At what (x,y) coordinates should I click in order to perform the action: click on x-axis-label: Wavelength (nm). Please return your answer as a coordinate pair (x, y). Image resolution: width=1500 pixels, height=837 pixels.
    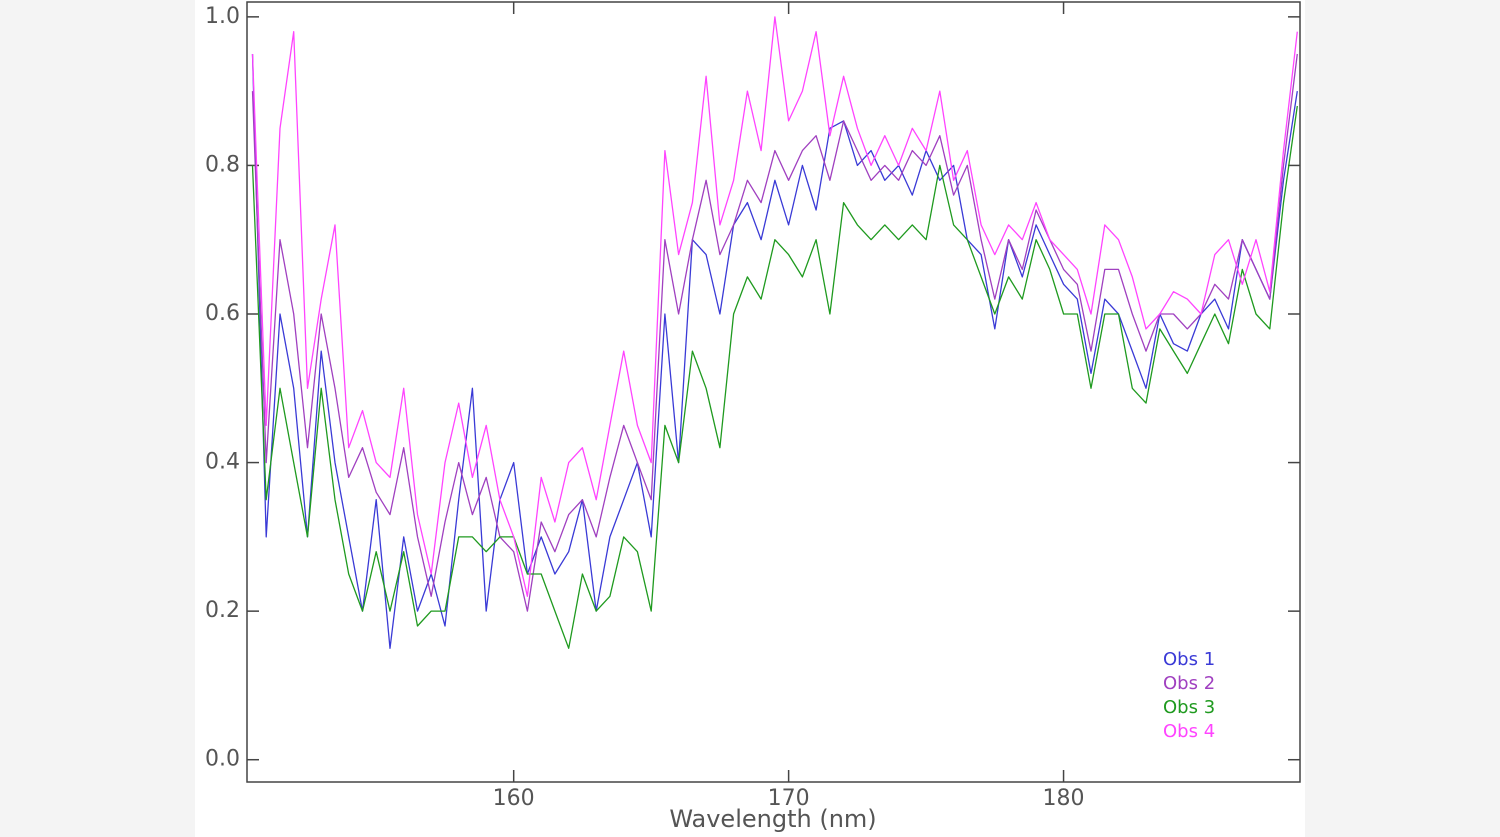
    Looking at the image, I should click on (772, 819).